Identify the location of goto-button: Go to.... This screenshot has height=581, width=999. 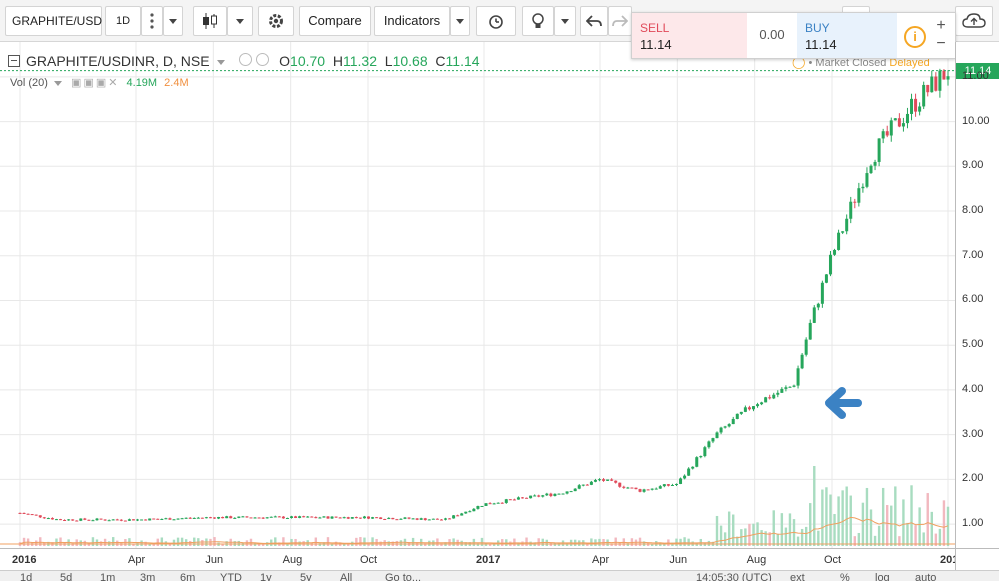
(403, 576).